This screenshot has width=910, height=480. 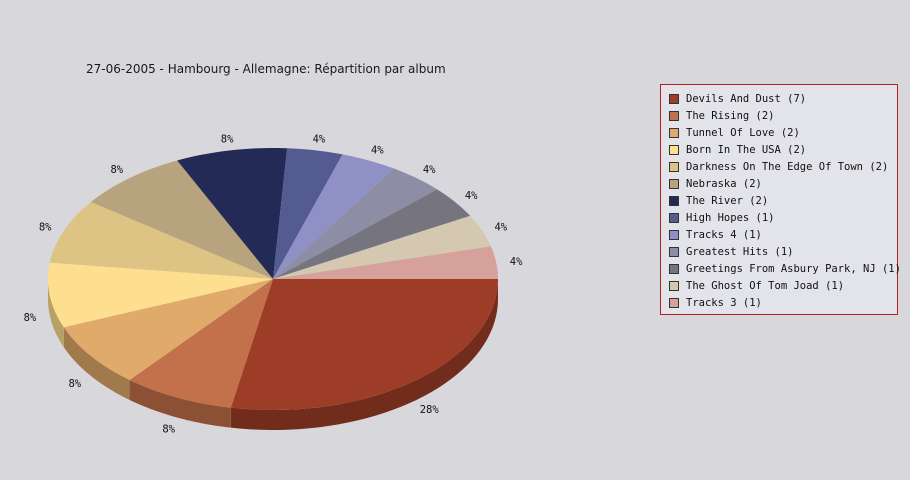 What do you see at coordinates (746, 150) in the screenshot?
I see `legend-label: Born In The USA (2)` at bounding box center [746, 150].